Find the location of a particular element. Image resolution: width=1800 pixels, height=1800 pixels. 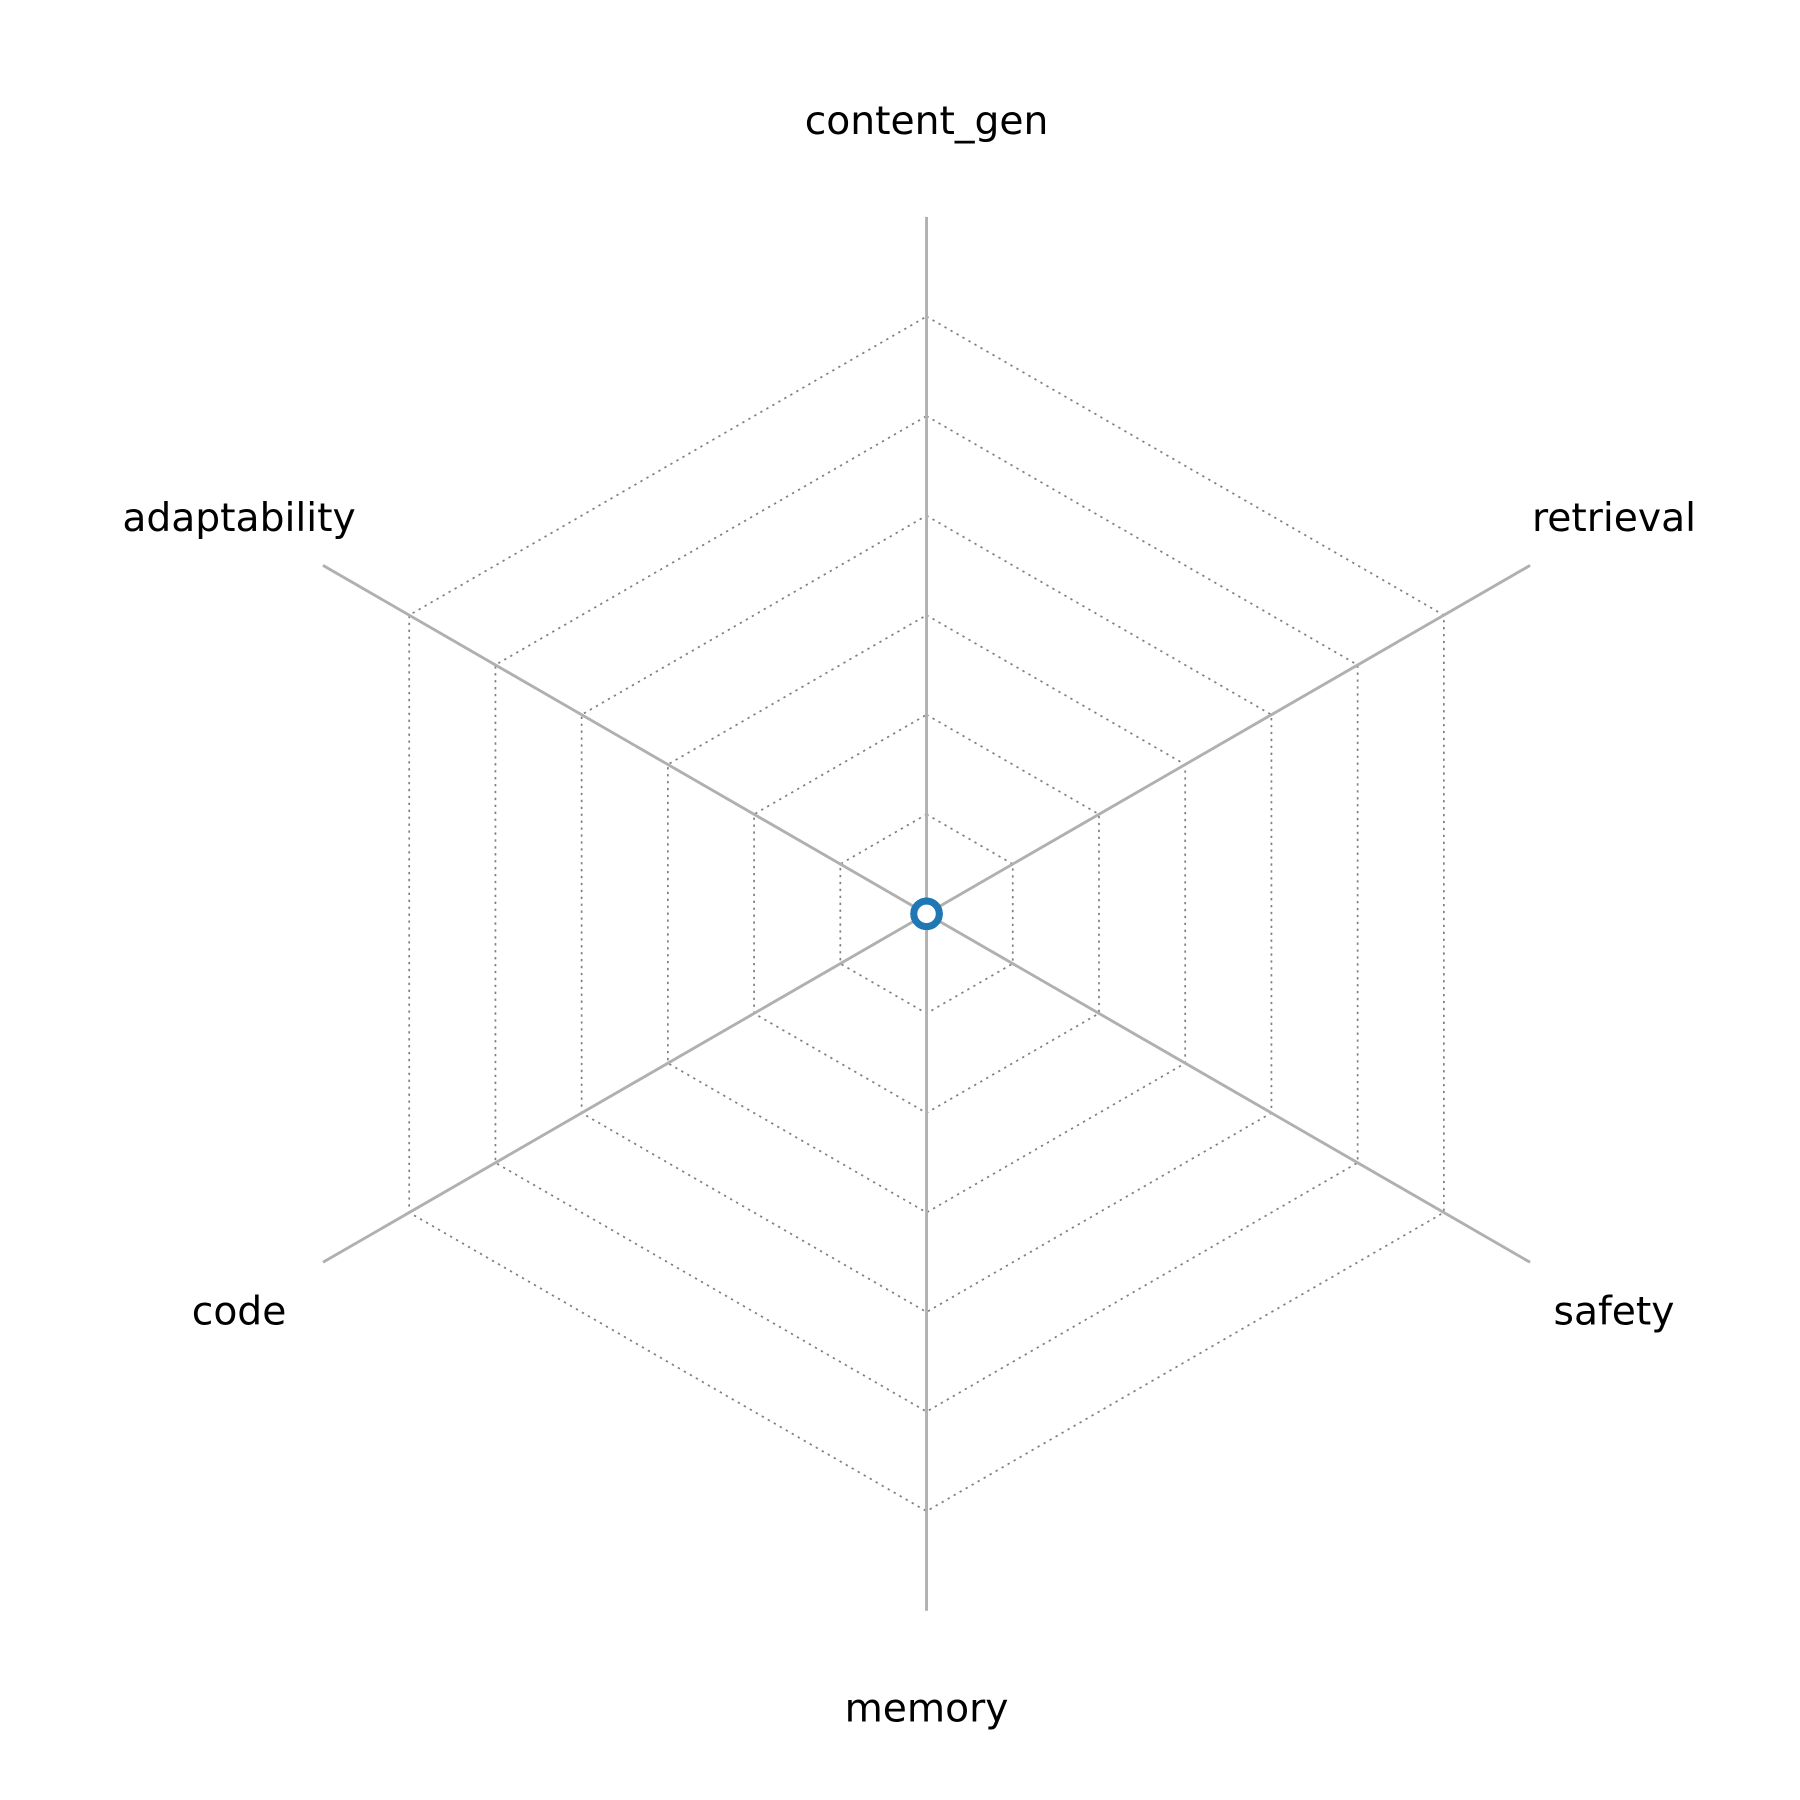

axis-label: code is located at coordinates (239, 1312).